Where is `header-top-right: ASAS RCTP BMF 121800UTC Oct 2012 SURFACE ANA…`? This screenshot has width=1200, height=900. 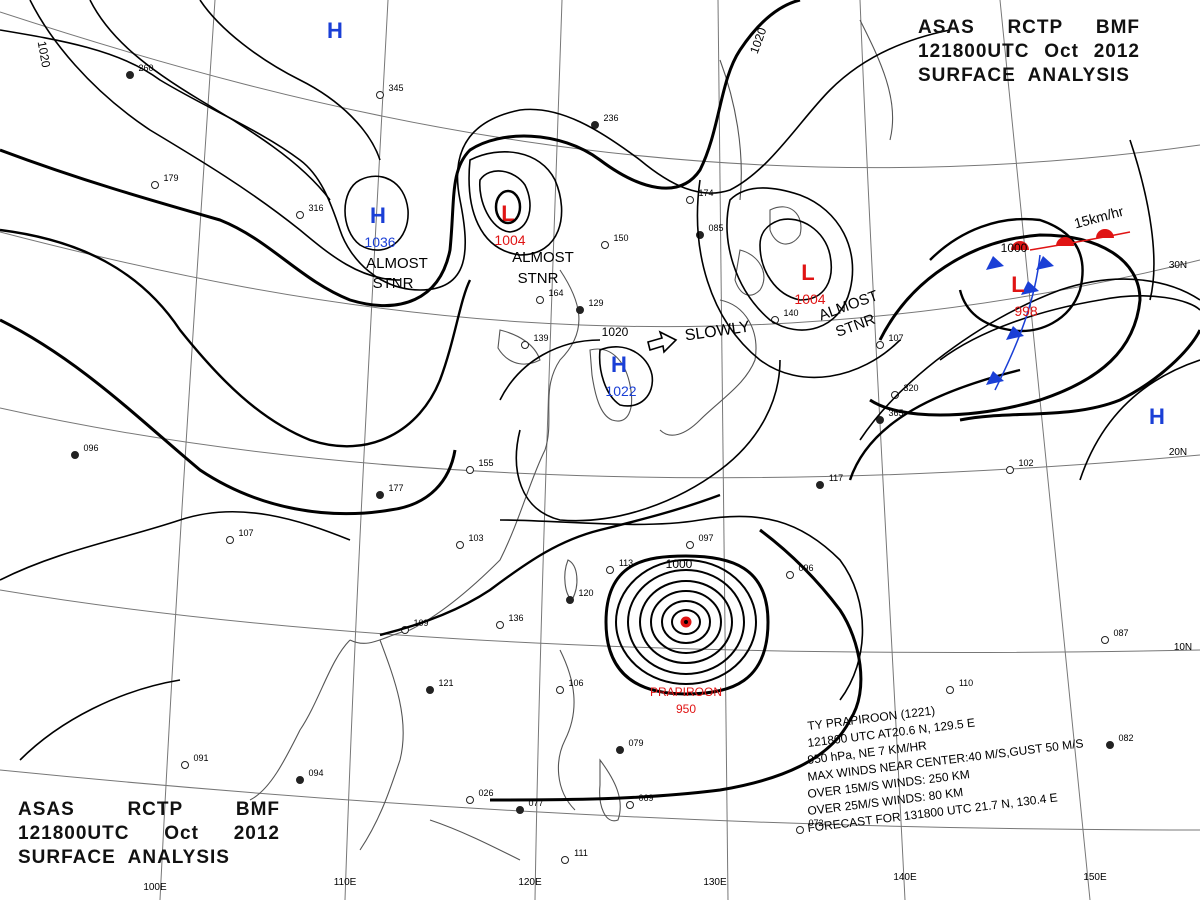
header-top-right: ASAS RCTP BMF 121800UTC Oct 2012 SURFACE ANA… is located at coordinates (1029, 52).